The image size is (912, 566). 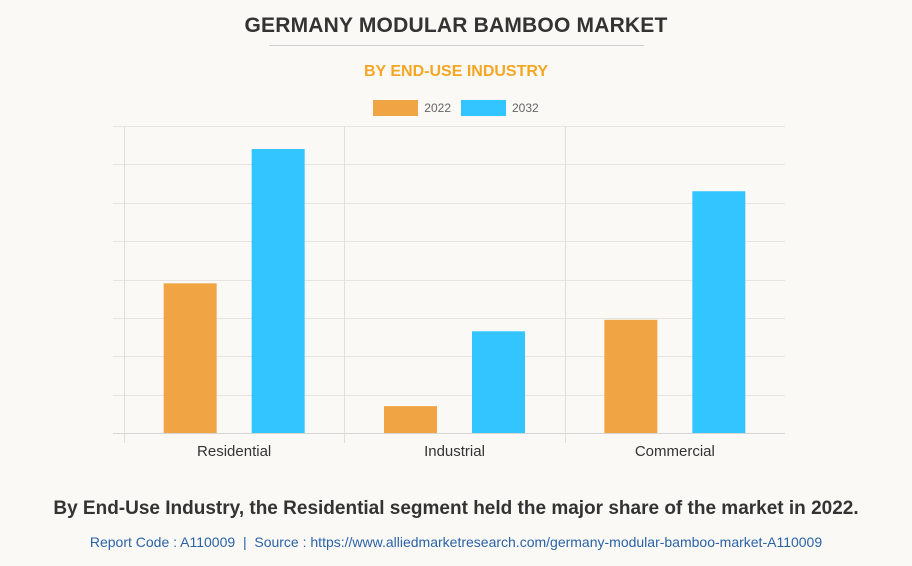 I want to click on chart-subtitle: BY END-USE INDUSTRY, so click(x=456, y=71).